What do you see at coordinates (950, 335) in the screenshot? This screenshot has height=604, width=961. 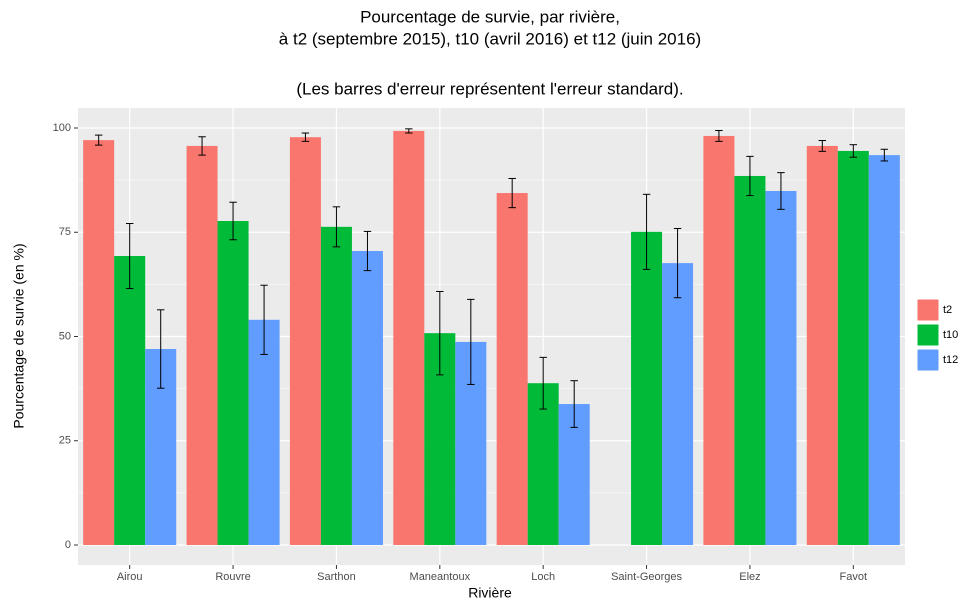 I see `legend-label: t10` at bounding box center [950, 335].